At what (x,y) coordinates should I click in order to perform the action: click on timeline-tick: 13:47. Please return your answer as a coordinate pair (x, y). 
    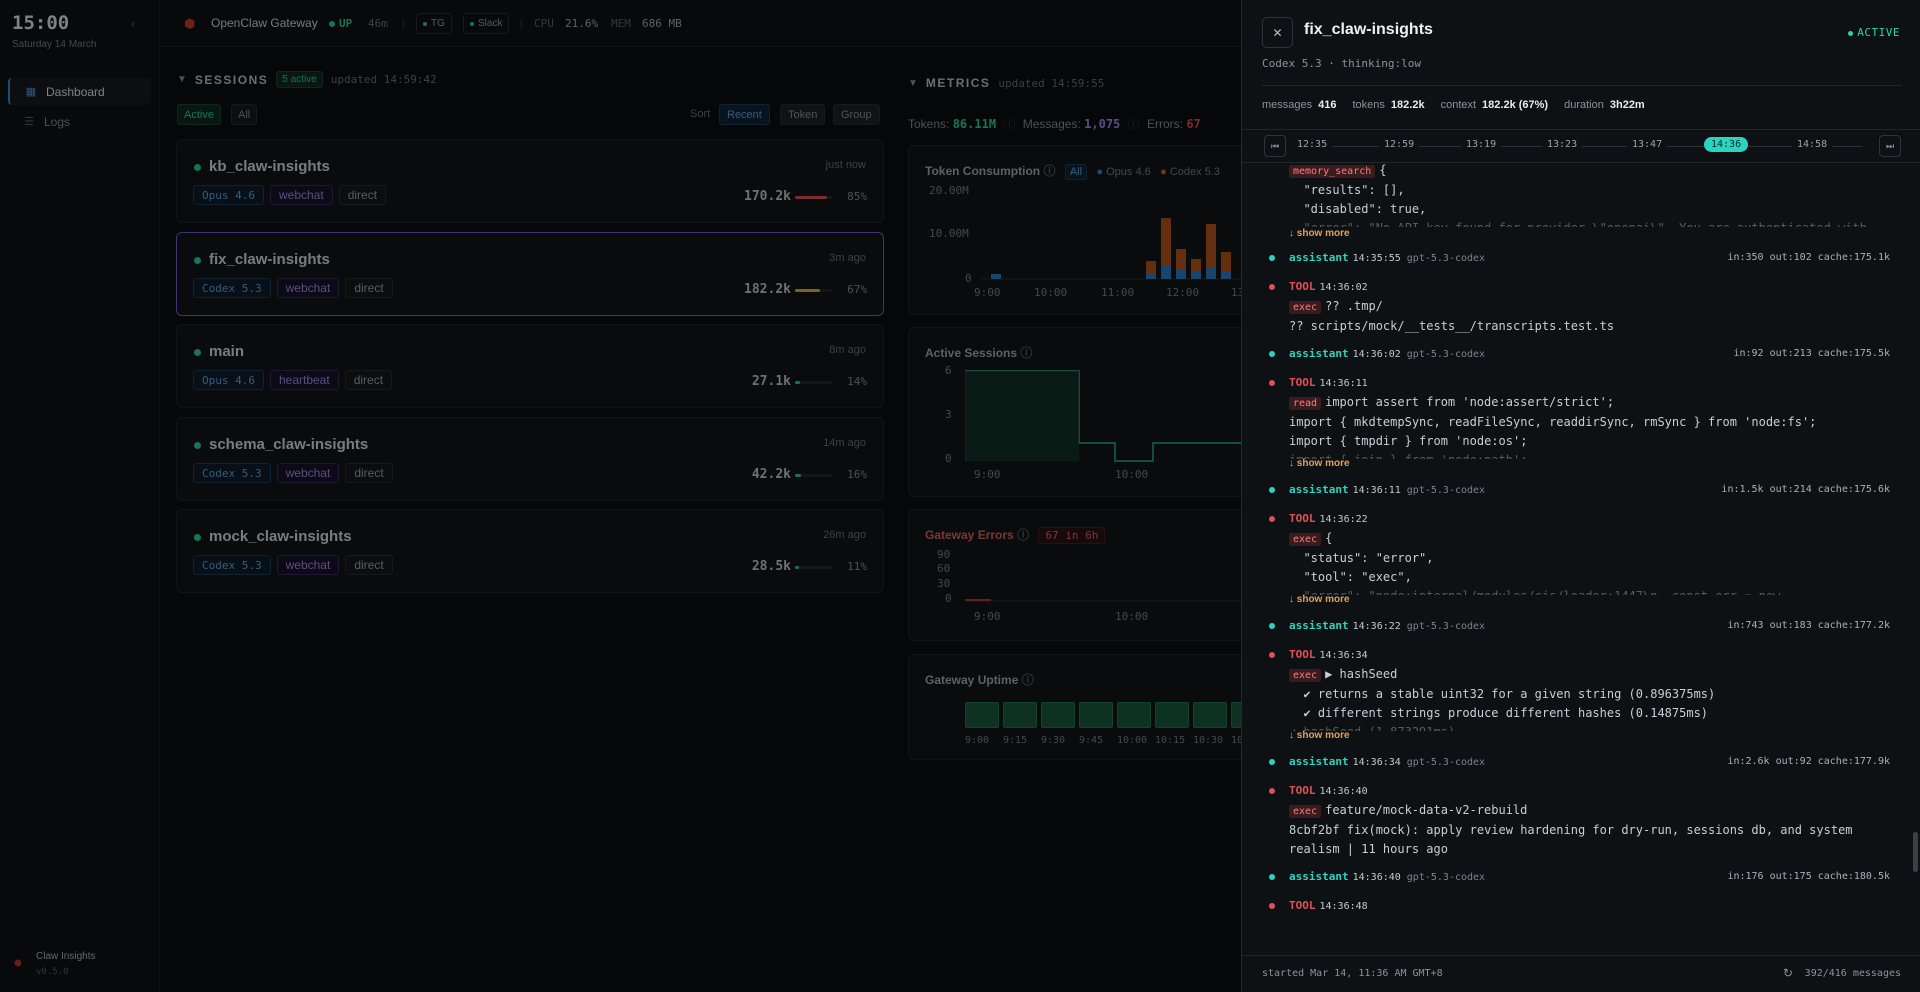
    Looking at the image, I should click on (1647, 144).